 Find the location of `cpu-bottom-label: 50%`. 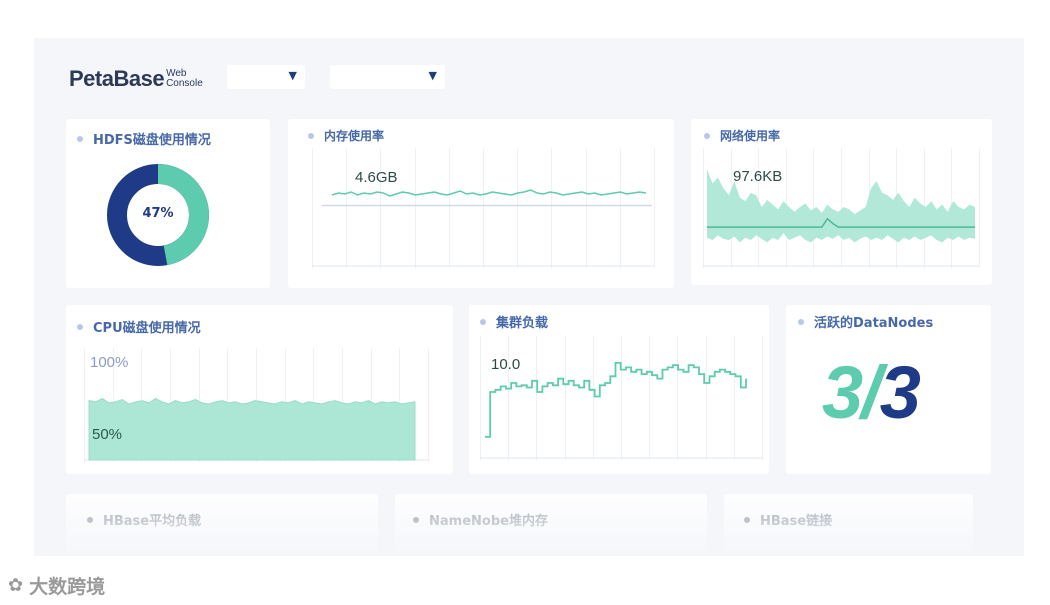

cpu-bottom-label: 50% is located at coordinates (107, 434).